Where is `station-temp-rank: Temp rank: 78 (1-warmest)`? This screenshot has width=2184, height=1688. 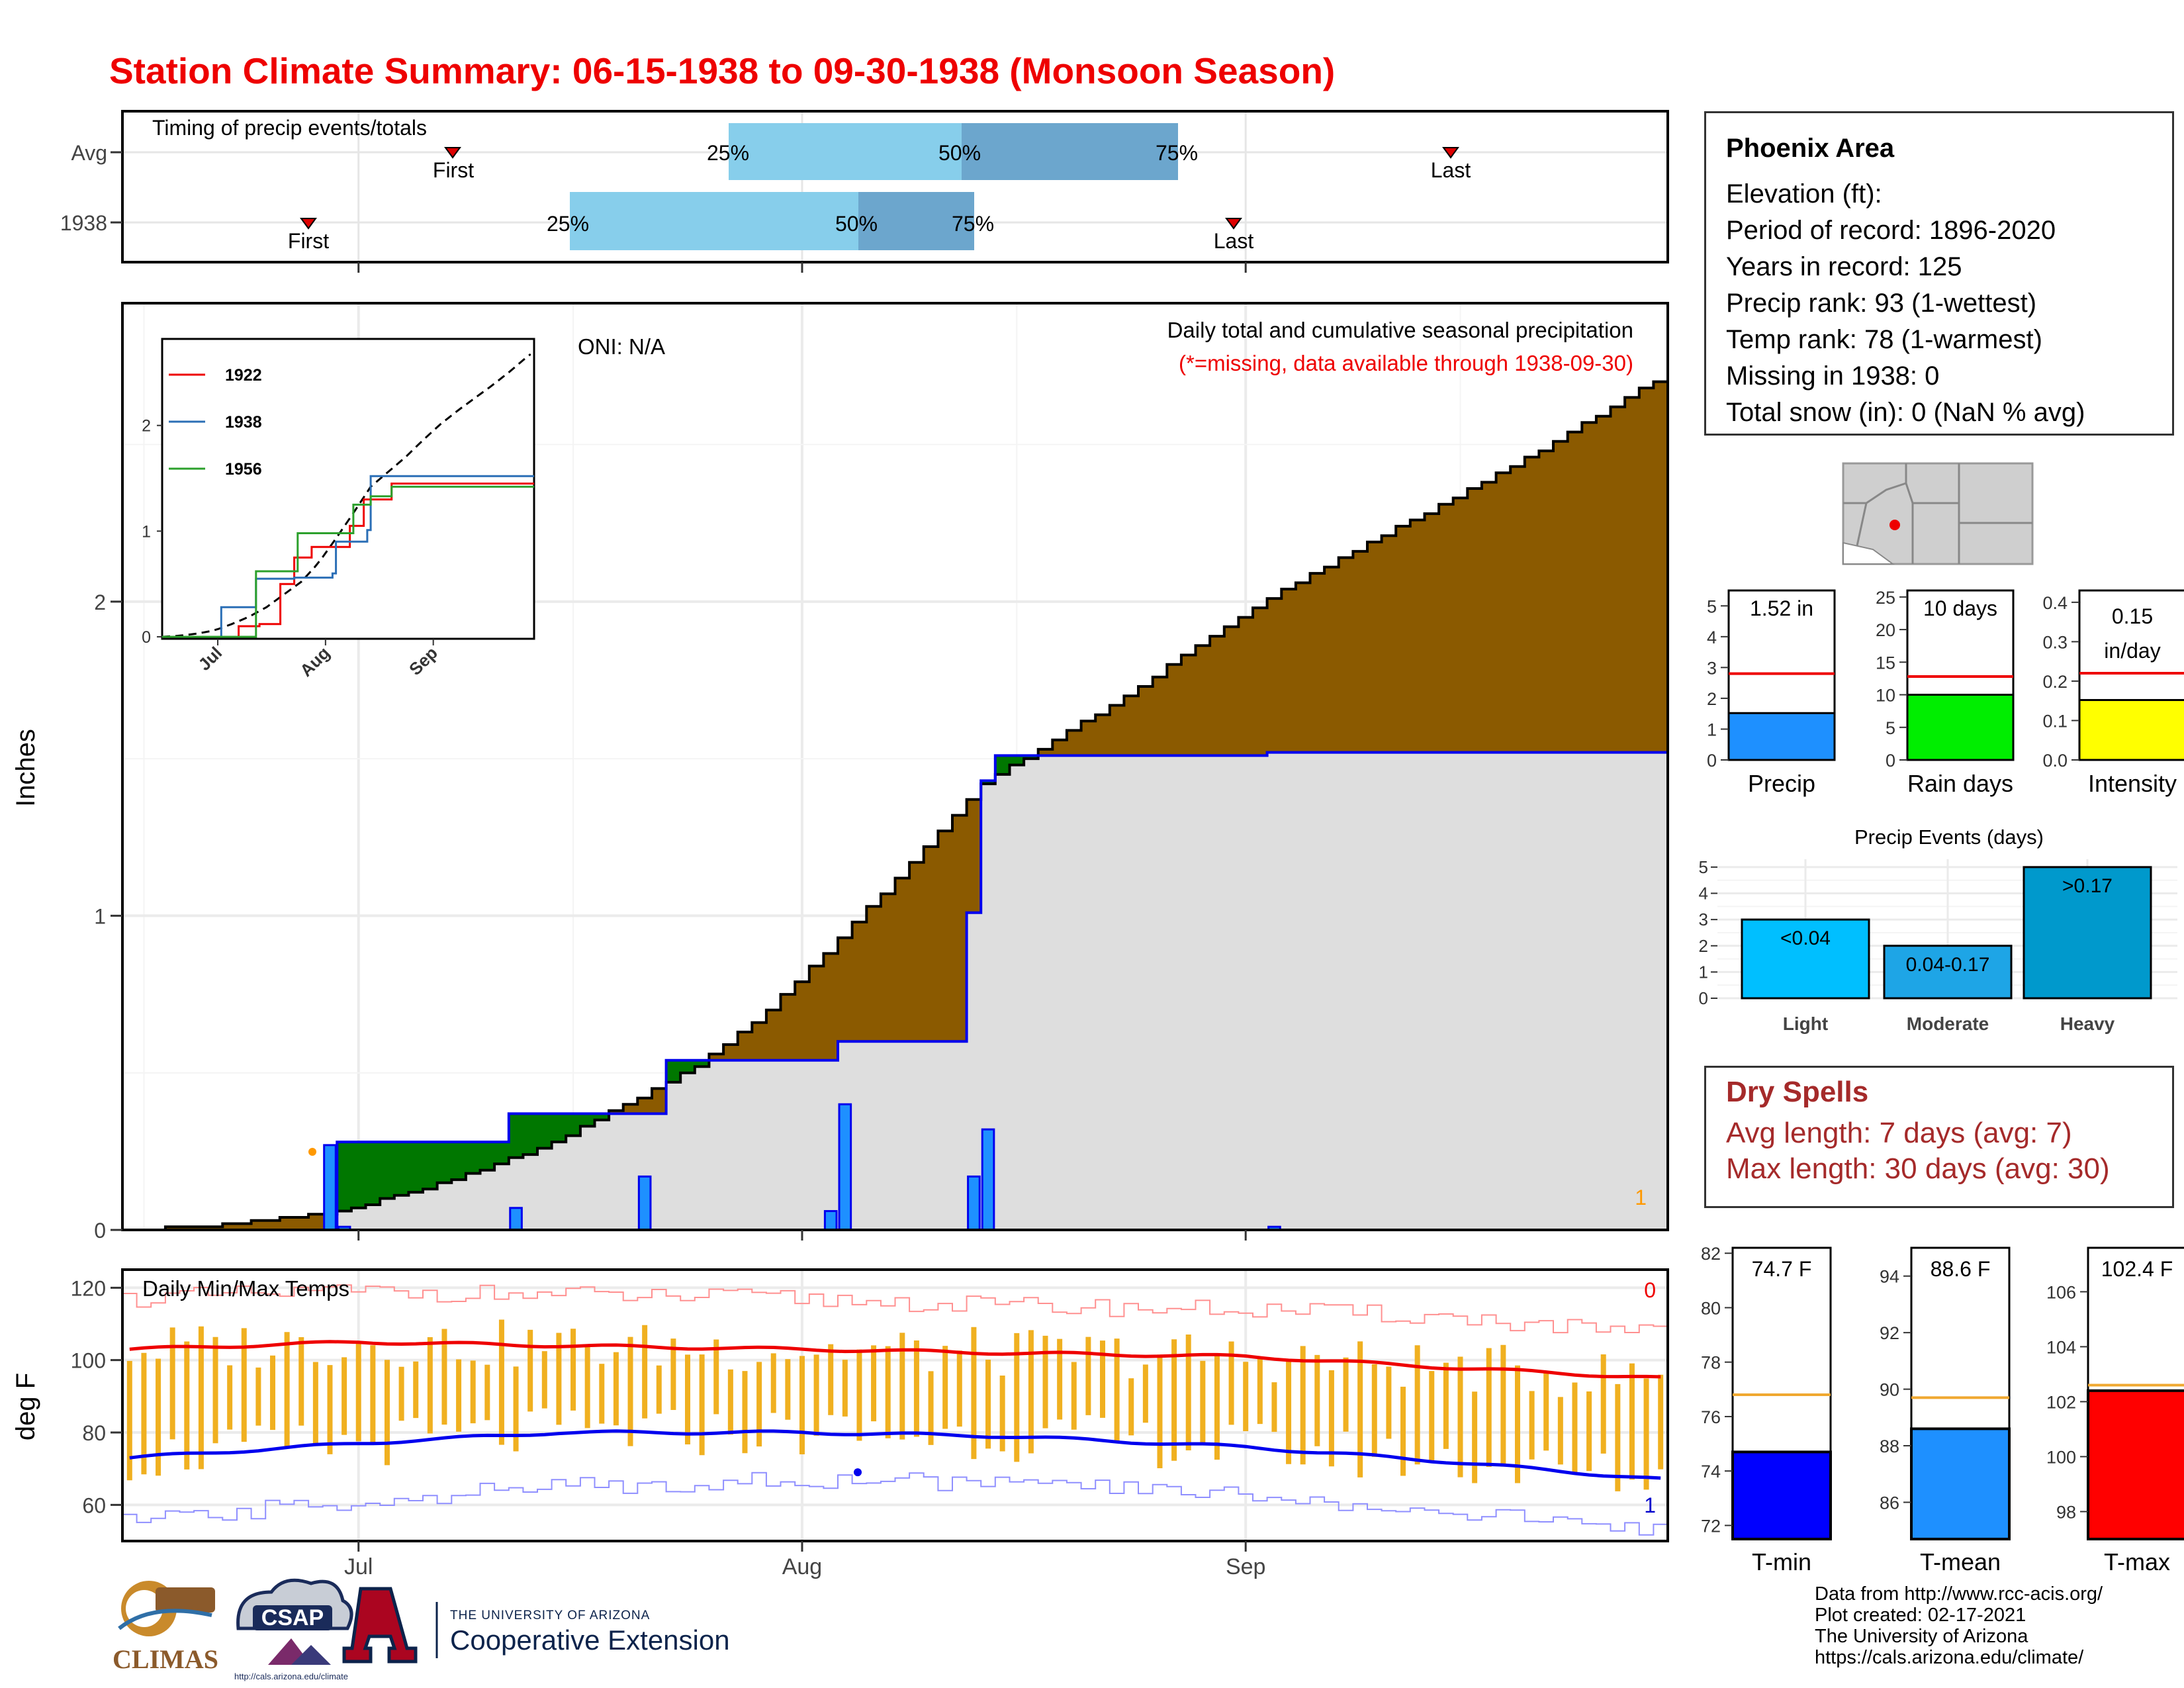 station-temp-rank: Temp rank: 78 (1-warmest) is located at coordinates (1884, 339).